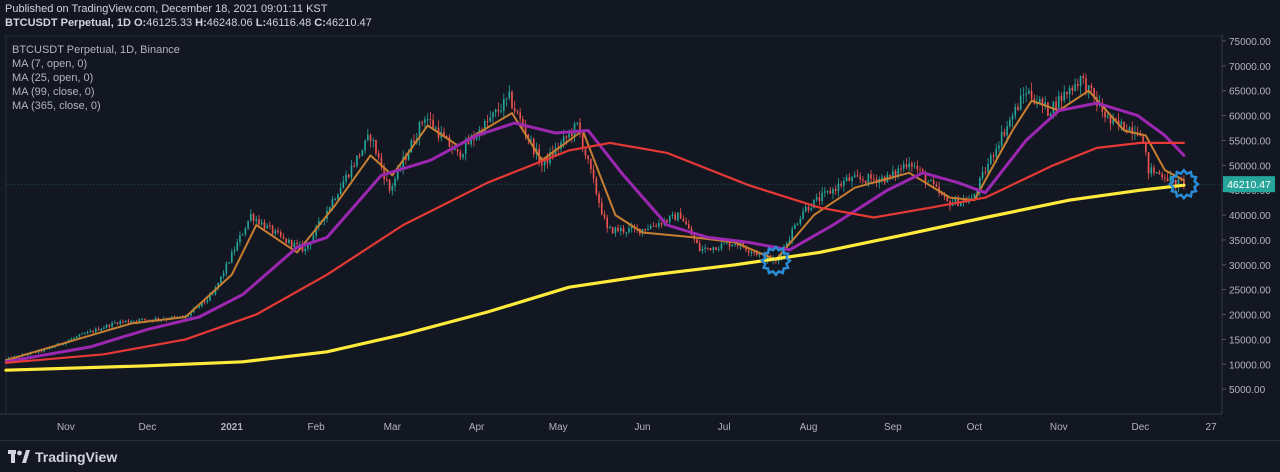  Describe the element at coordinates (643, 427) in the screenshot. I see `x-tick-label: Jun` at that location.